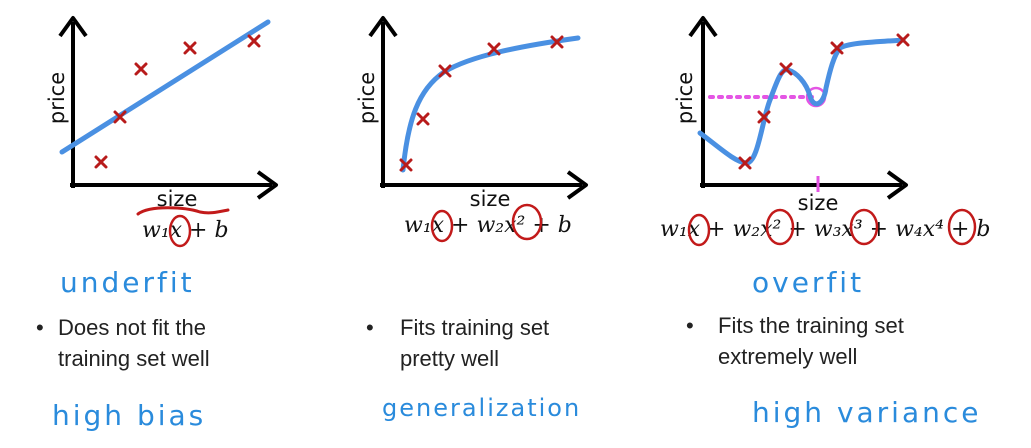 Image resolution: width=1031 pixels, height=448 pixels. Describe the element at coordinates (811, 325) in the screenshot. I see `bullet-text-line1: Fits the training set` at that location.